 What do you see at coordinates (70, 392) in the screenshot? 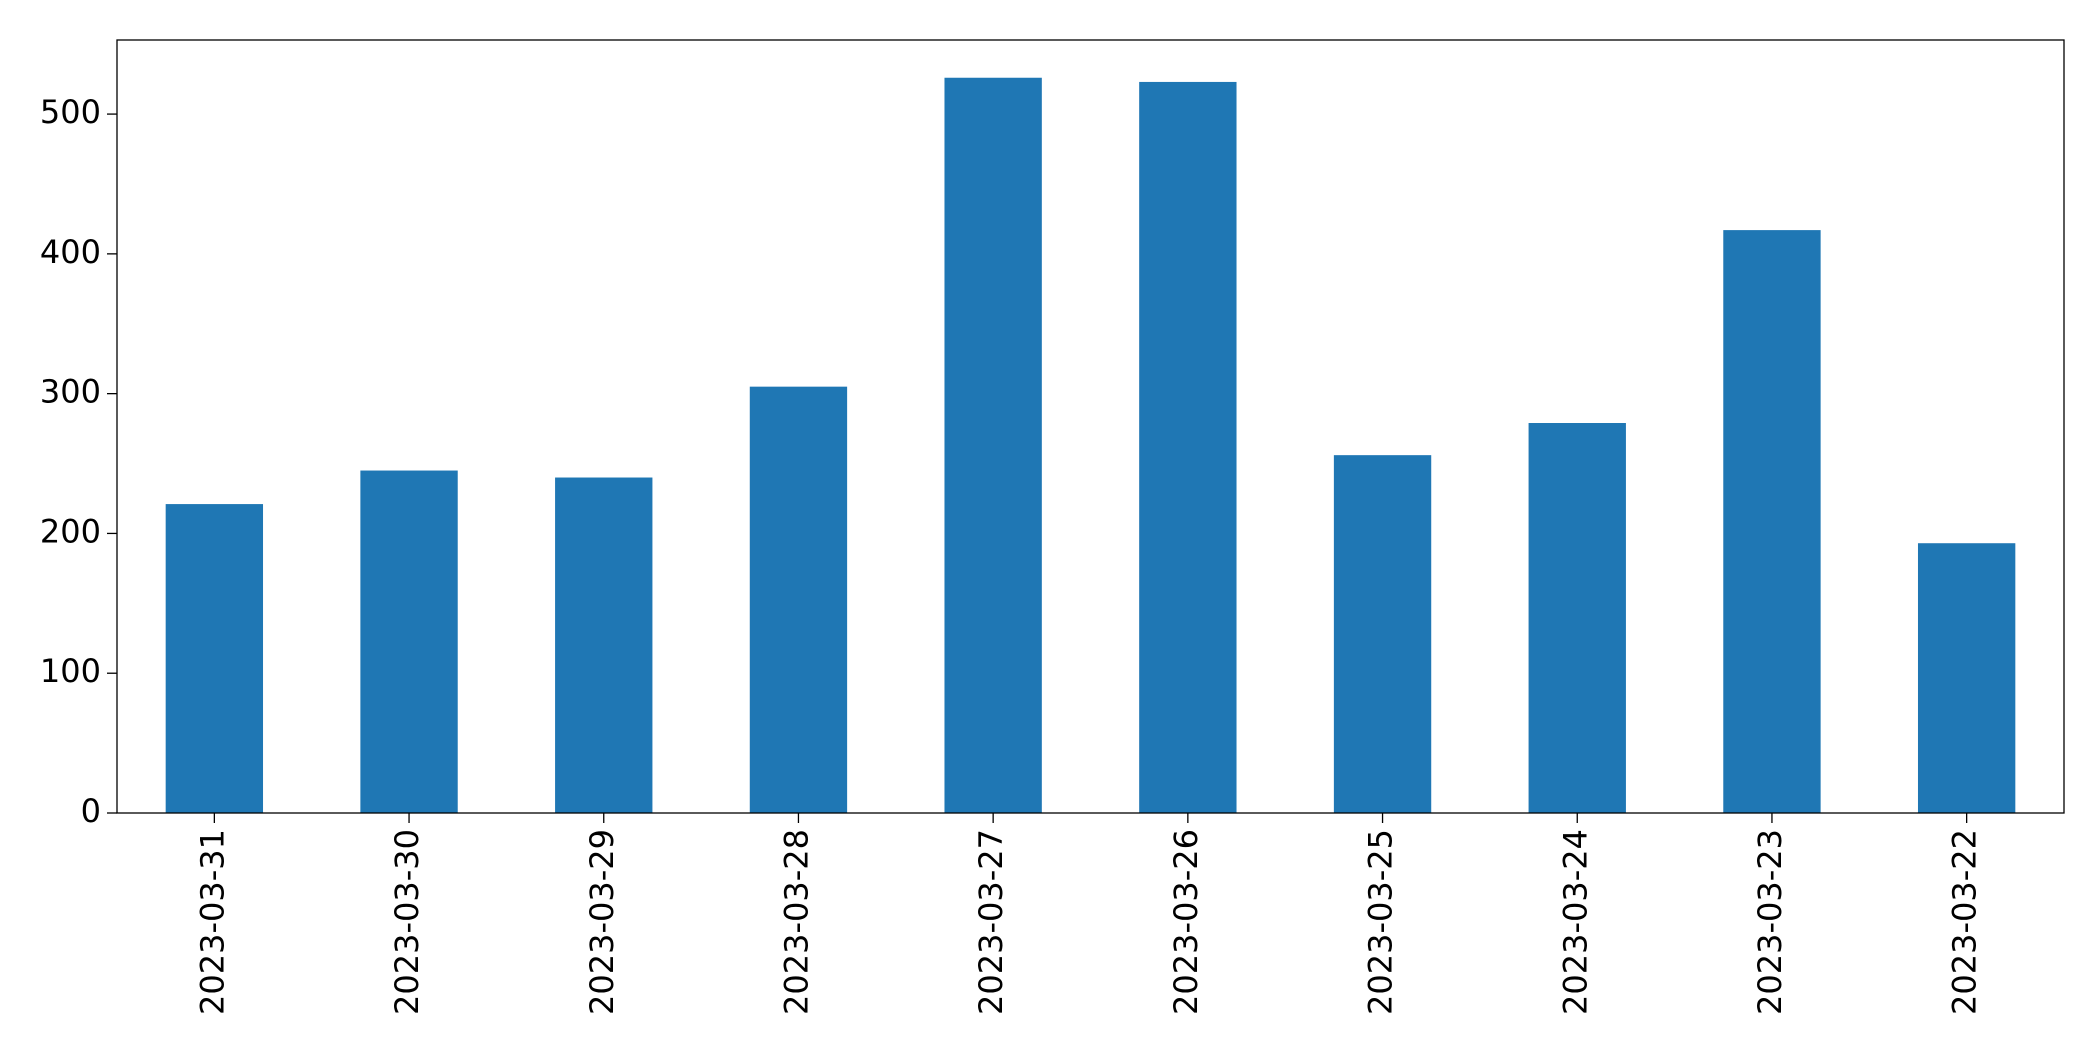
I see `y-tick-label: 300` at bounding box center [70, 392].